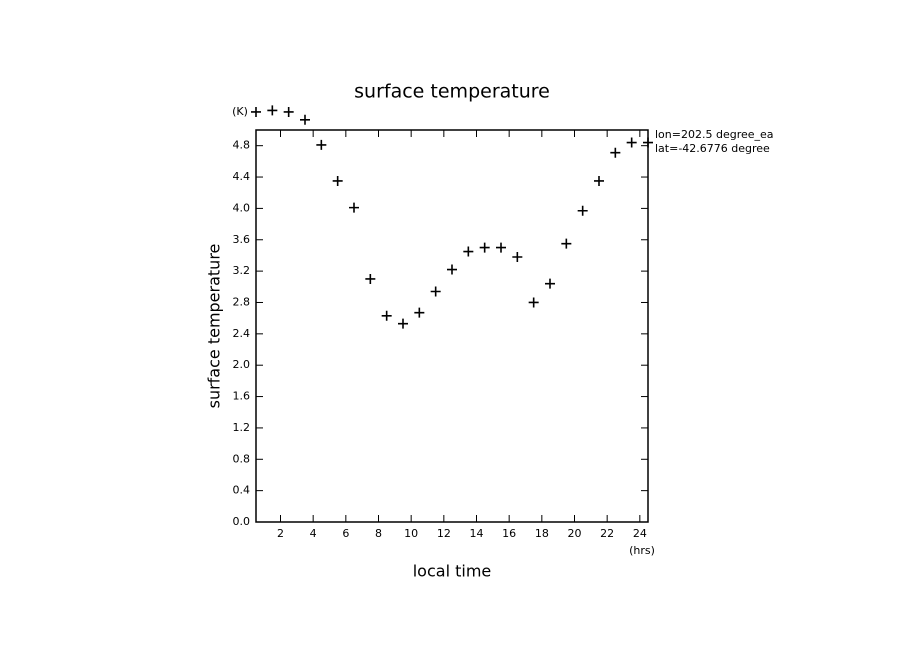 This screenshot has width=904, height=654. I want to click on y-tick-label: 3.6, so click(242, 239).